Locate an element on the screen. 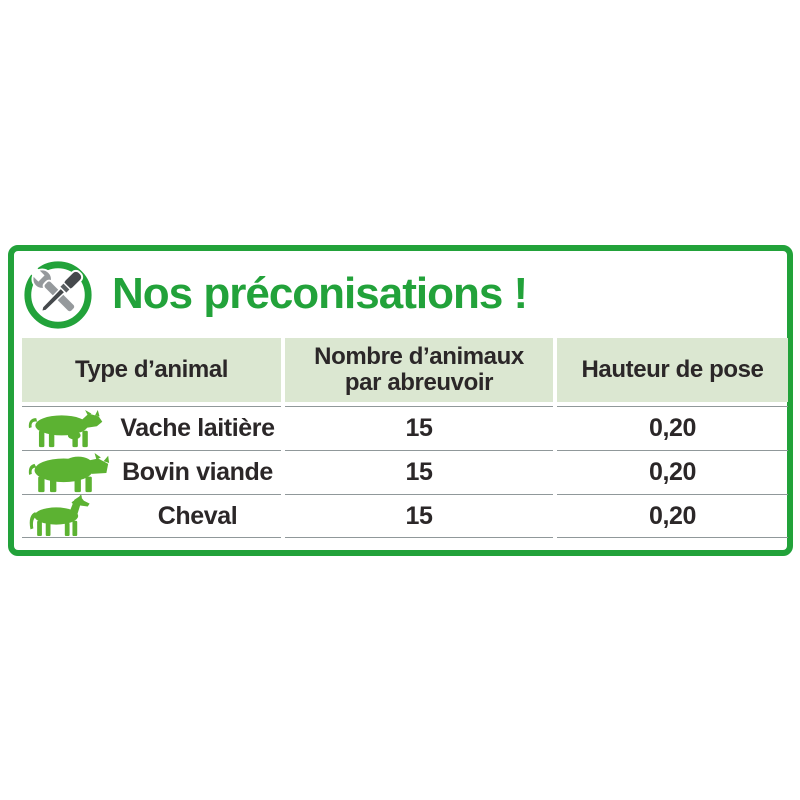  animal-name: Bovin viande is located at coordinates (197, 472).